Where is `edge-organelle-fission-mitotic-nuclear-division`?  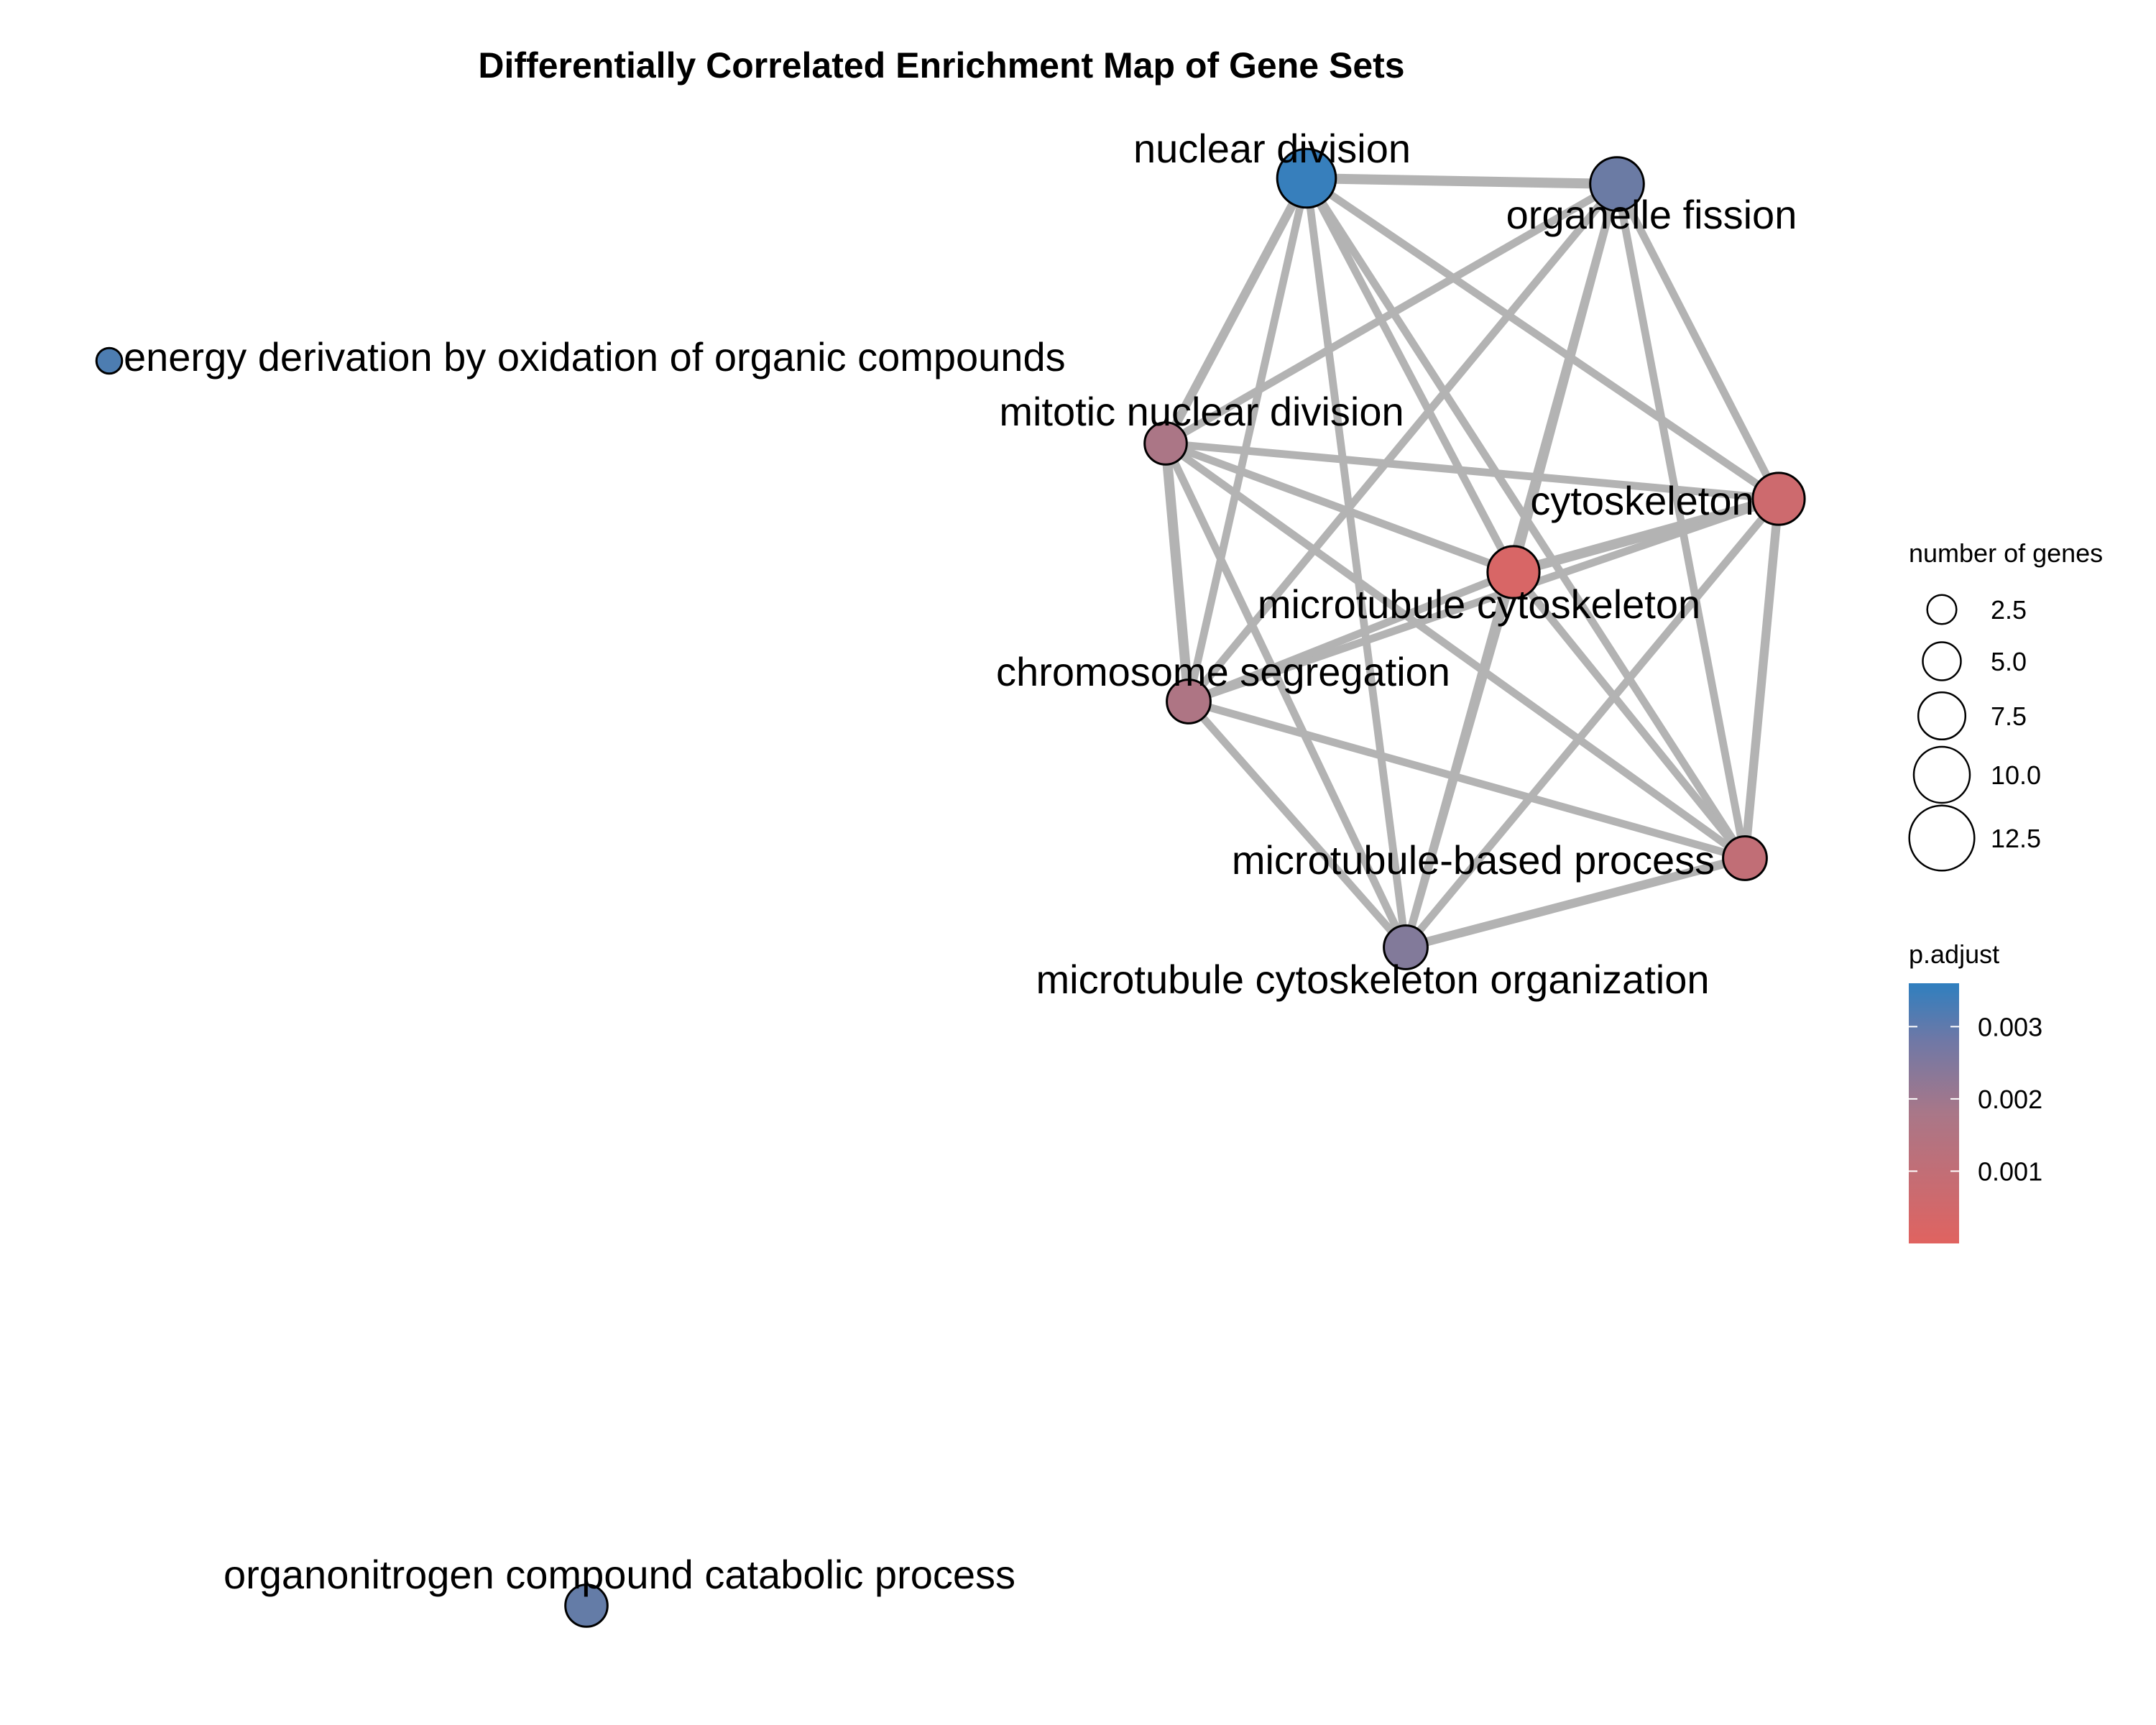 edge-organelle-fission-mitotic-nuclear-division is located at coordinates (1392, 313).